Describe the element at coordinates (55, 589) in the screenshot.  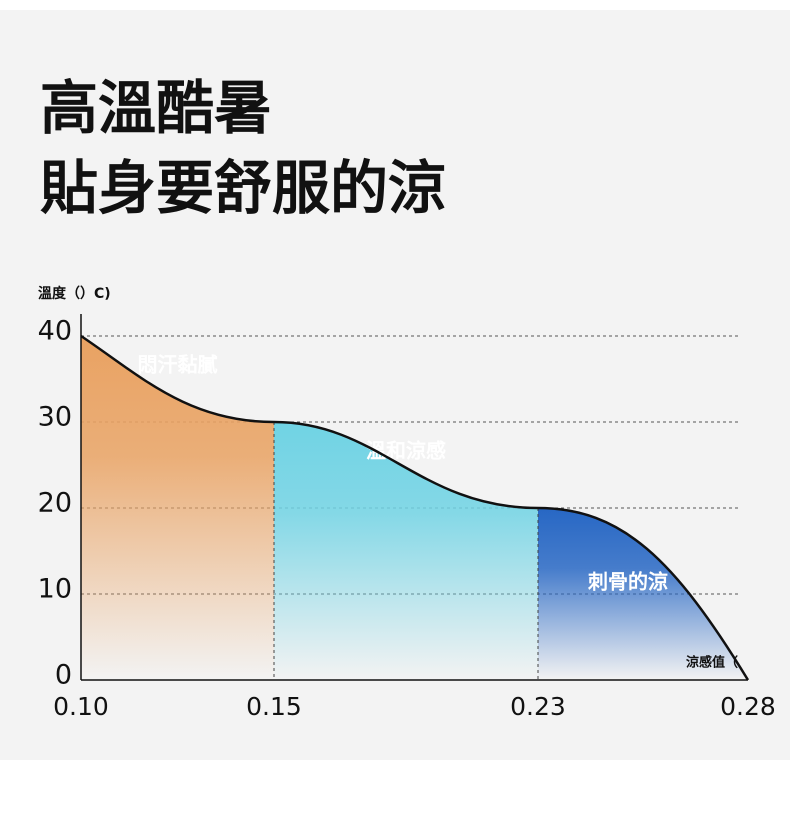
I see `y-tick-label: 10` at that location.